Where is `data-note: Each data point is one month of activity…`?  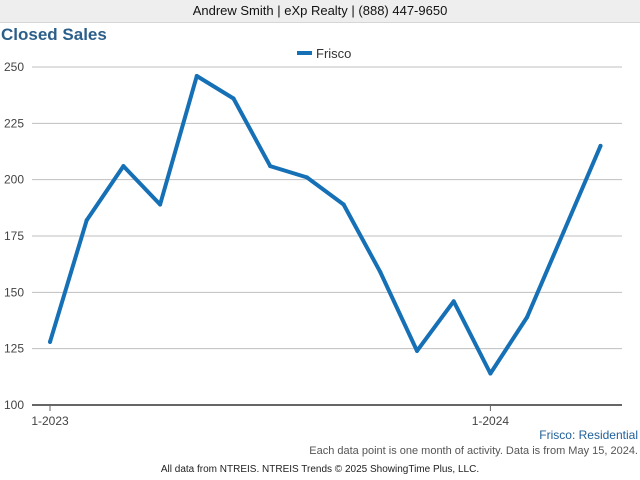
data-note: Each data point is one month of activity… is located at coordinates (473, 451).